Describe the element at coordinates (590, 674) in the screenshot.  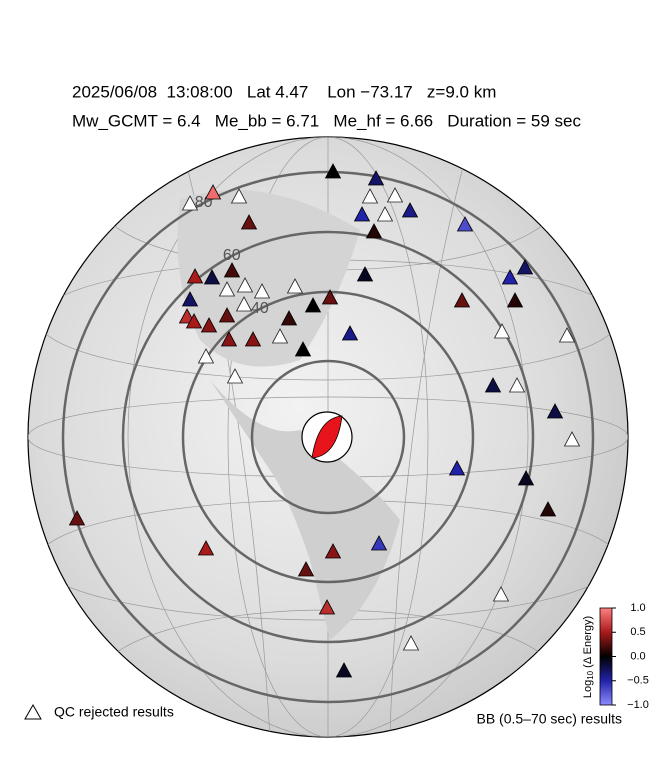
I see `colorbar-label-subscript: 10` at that location.